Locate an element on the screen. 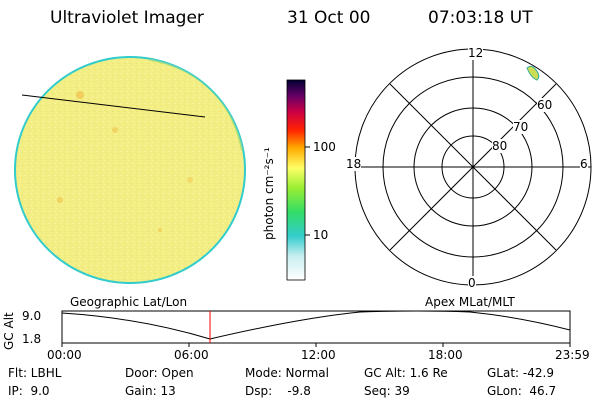 This screenshot has height=400, width=600. timeline-tick-2359: 23:59 is located at coordinates (572, 355).